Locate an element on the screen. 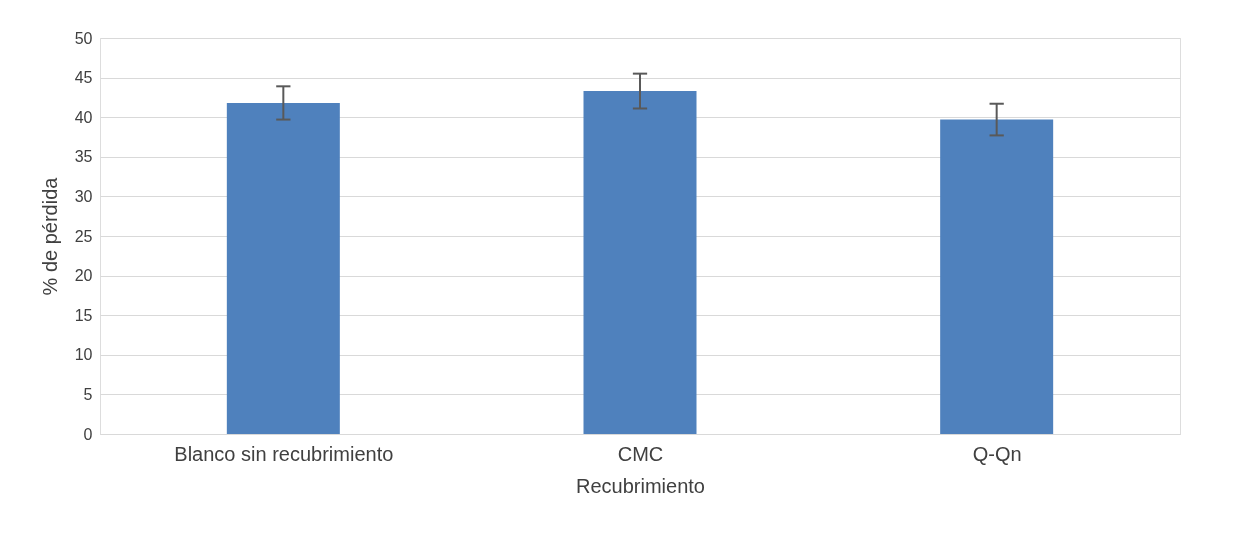  y-tick-label: 35 is located at coordinates (83, 157).